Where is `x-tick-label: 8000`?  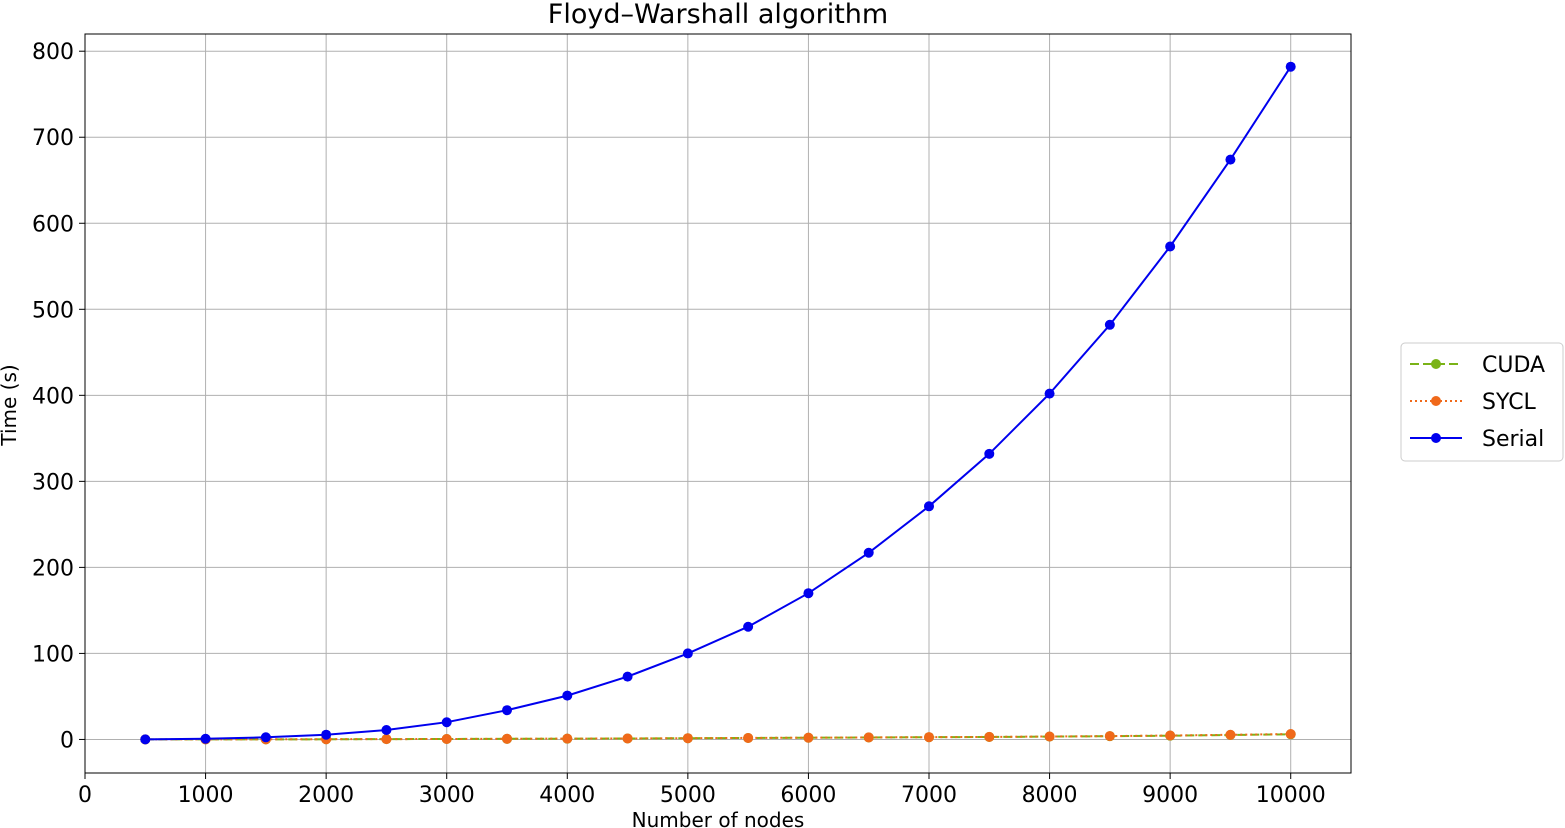
x-tick-label: 8000 is located at coordinates (1050, 795).